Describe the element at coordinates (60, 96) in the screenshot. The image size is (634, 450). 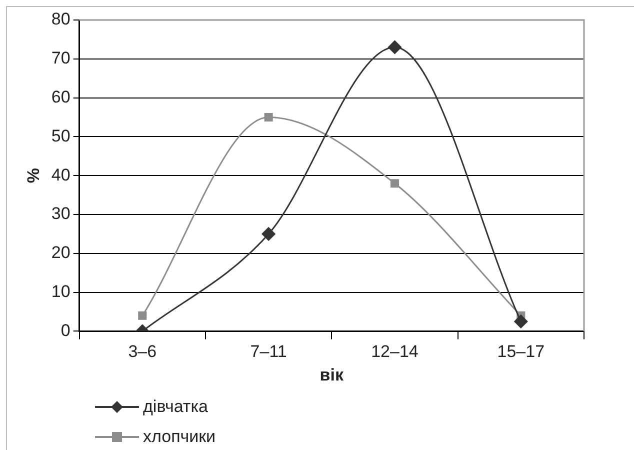
I see `y-tick-label: 60` at that location.